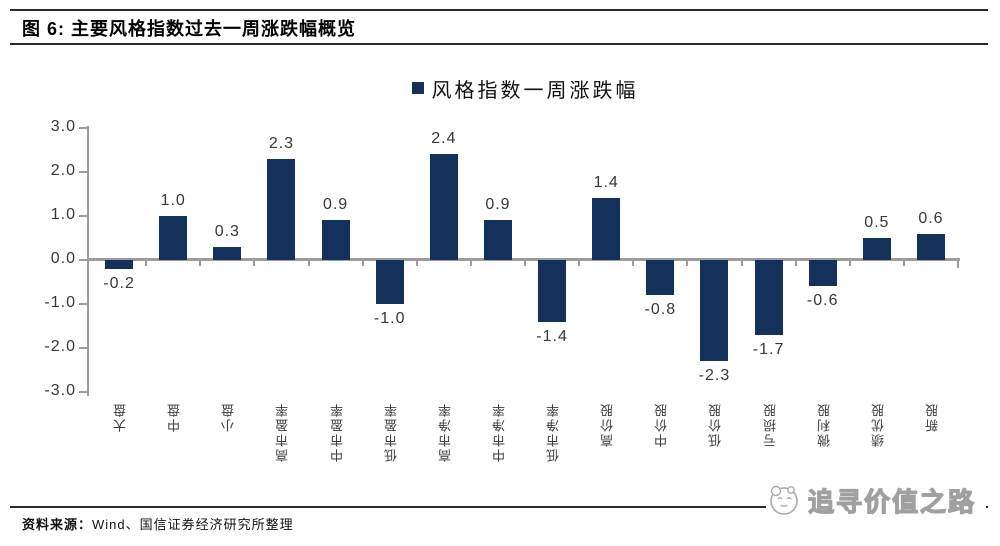 The image size is (1000, 546). Describe the element at coordinates (63, 170) in the screenshot. I see `y-axis-tick-label: 2.0` at that location.